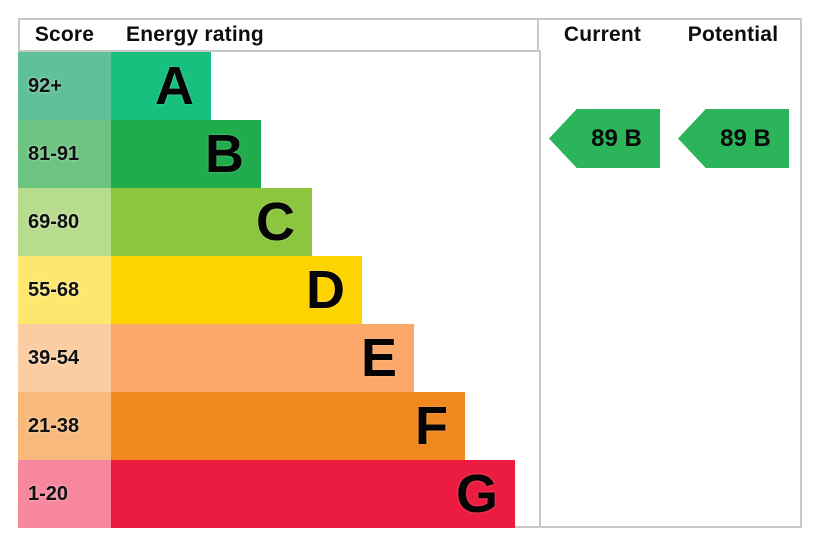 The image size is (820, 547). I want to click on rating-bar-a: A, so click(161, 86).